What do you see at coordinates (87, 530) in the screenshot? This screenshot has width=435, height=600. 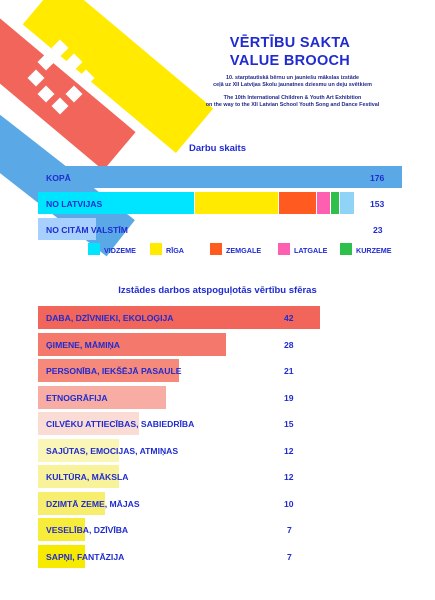 I see `value-sphere-label: VESELĪBA, DZĪVĪBA` at bounding box center [87, 530].